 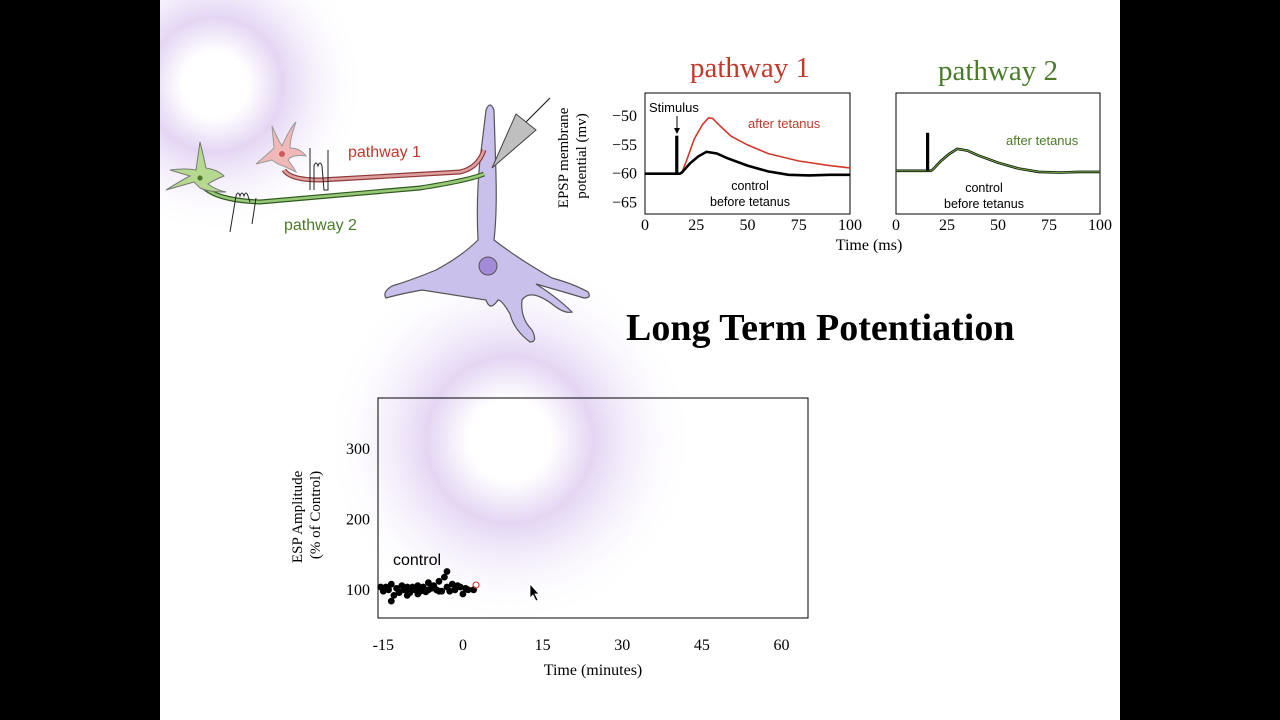 What do you see at coordinates (383, 645) in the screenshot?
I see `c3-xtick--15: -15` at bounding box center [383, 645].